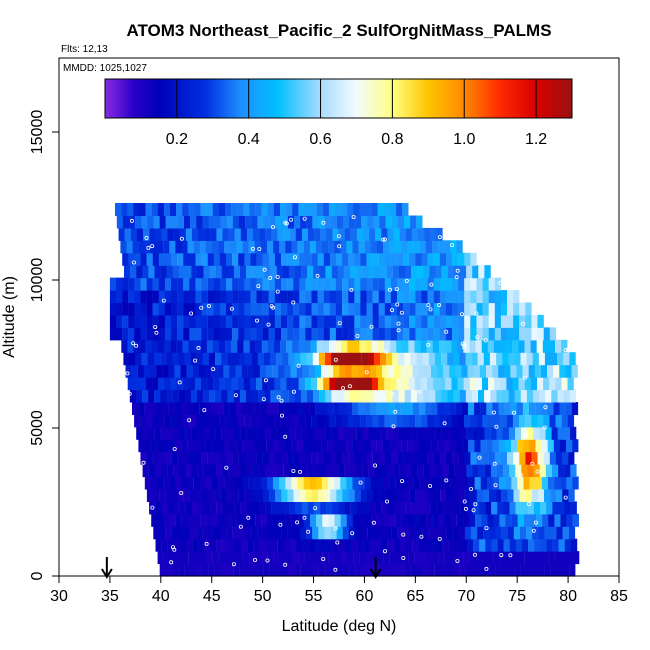 This screenshot has height=650, width=650. I want to click on x-tick-label: 50, so click(263, 596).